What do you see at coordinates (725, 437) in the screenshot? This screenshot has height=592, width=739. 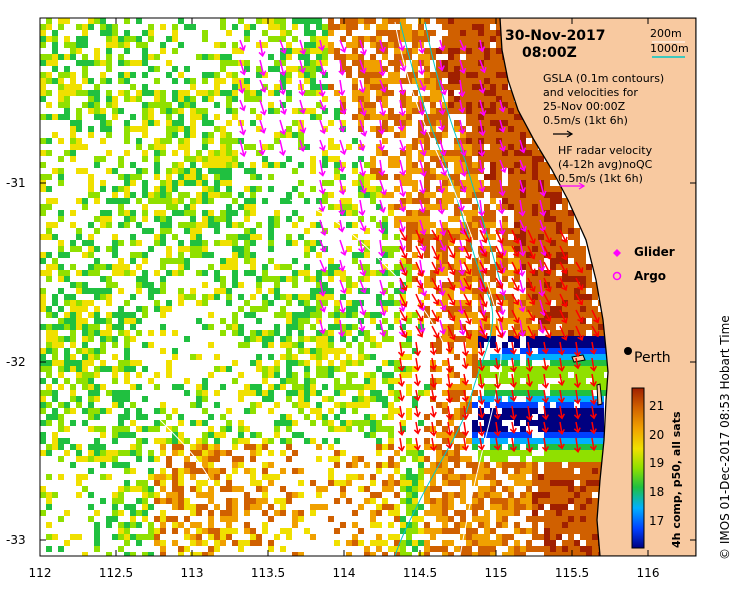 I see `credit-label: © IMOS 01-Dec-2017 08:53 Hobart Time` at bounding box center [725, 437].